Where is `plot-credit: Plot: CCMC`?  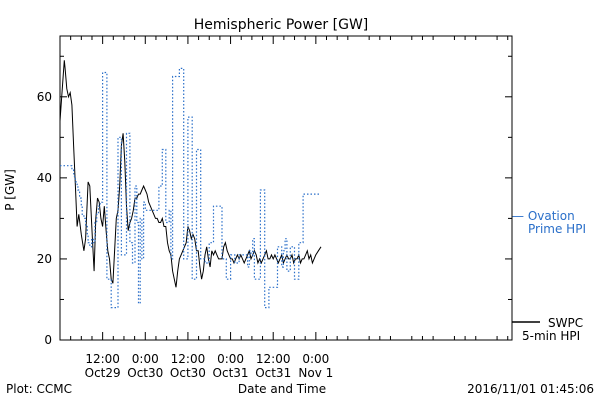
plot-credit: Plot: CCMC is located at coordinates (39, 389).